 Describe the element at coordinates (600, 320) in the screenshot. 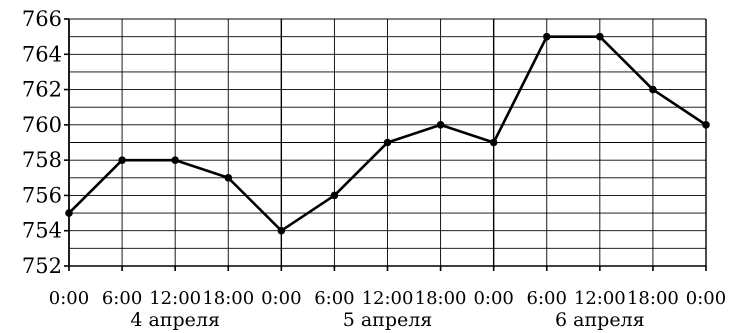

I see `day-label: 6 апреля` at that location.